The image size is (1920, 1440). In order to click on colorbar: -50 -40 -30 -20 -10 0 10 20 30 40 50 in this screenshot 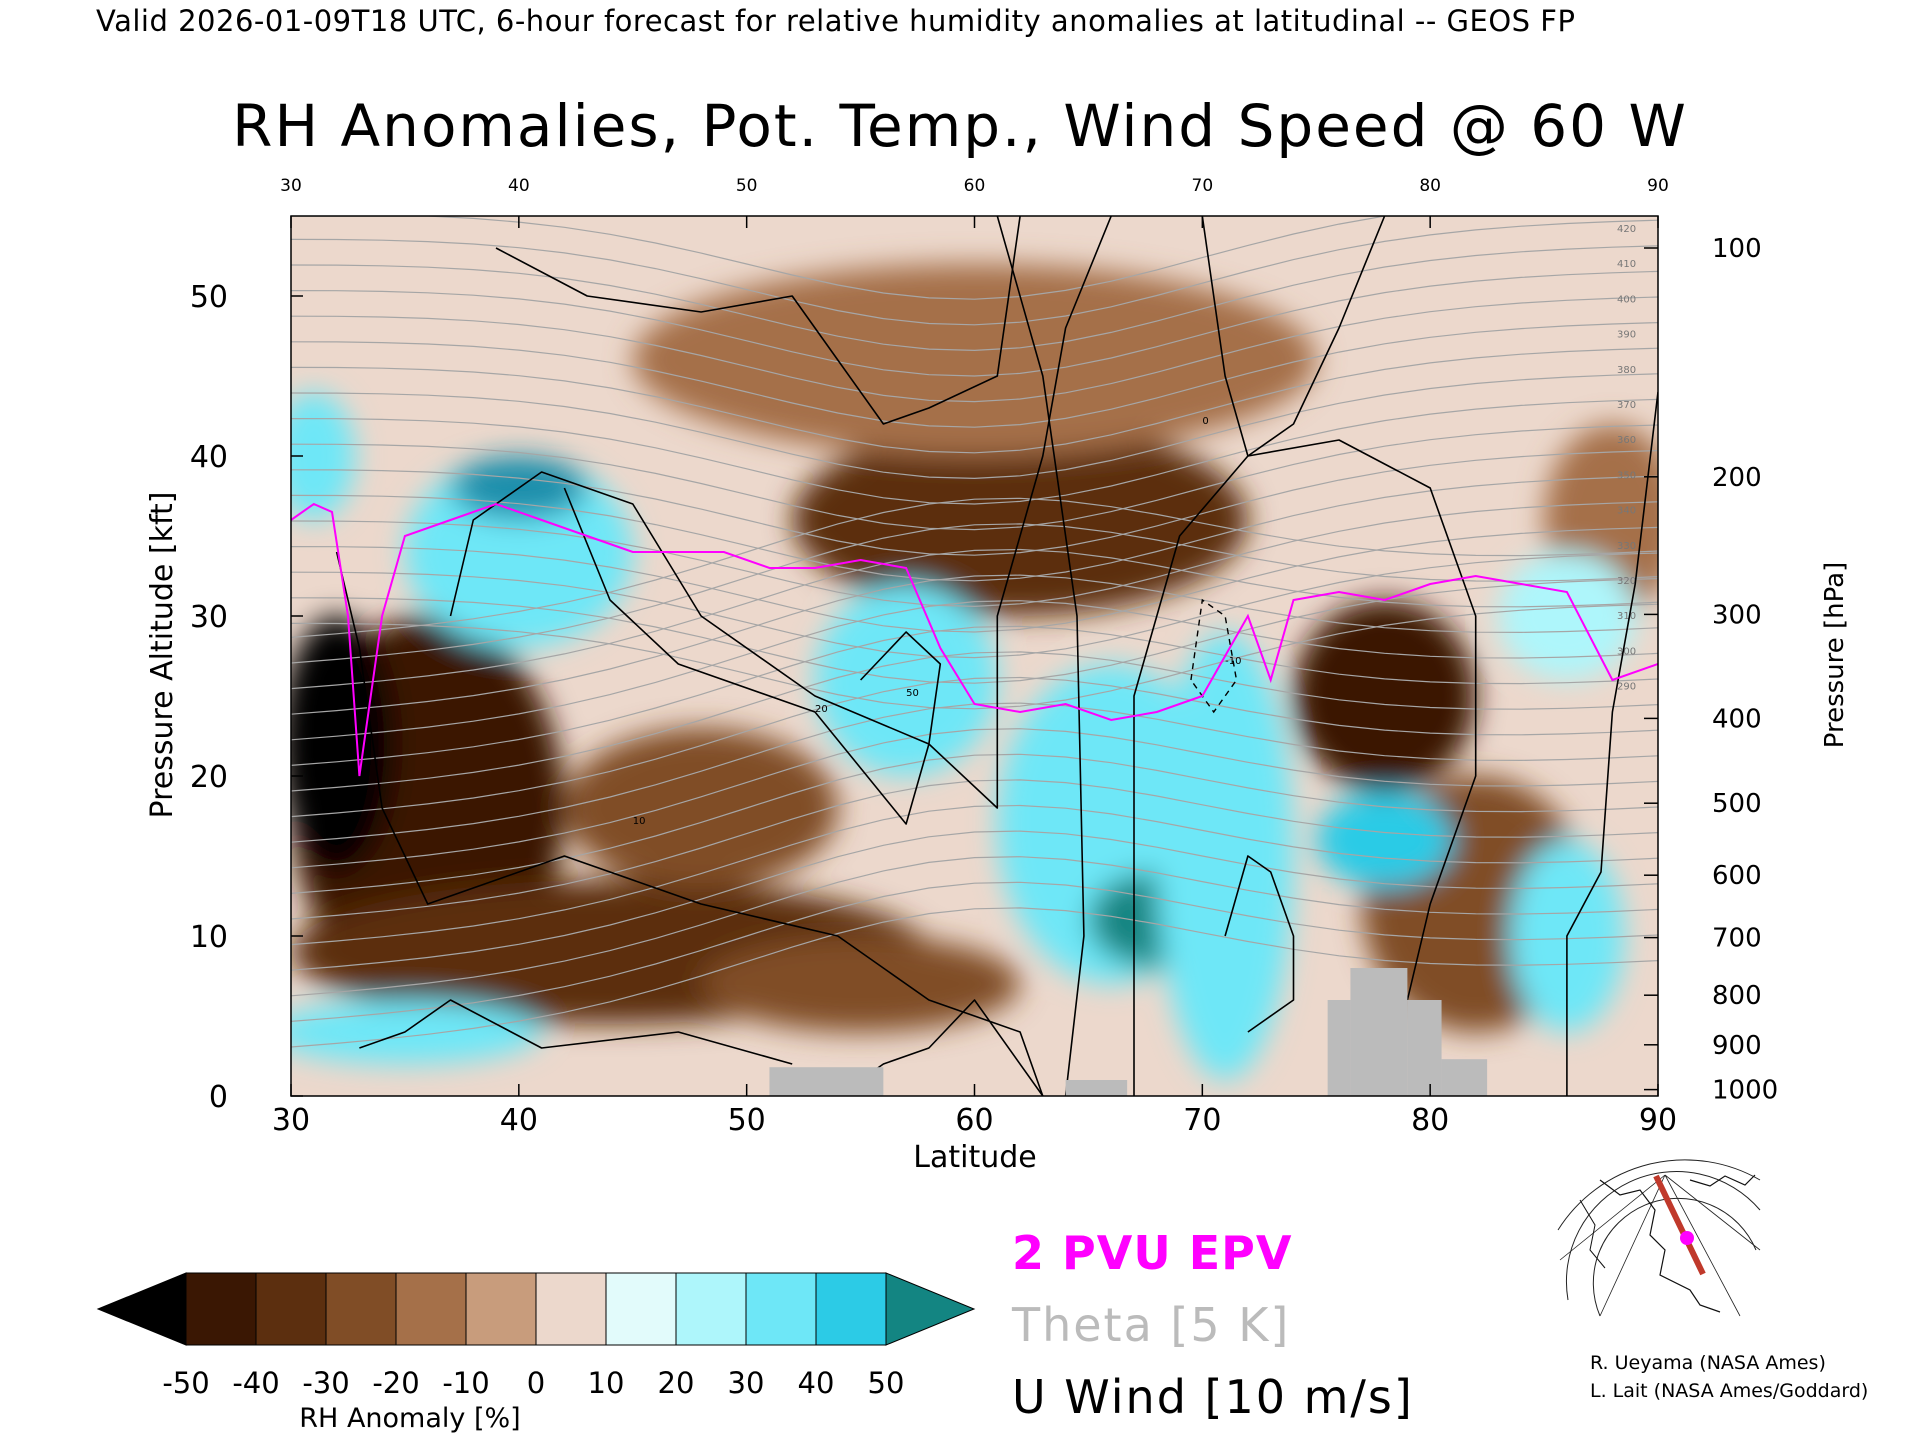, I will do `click(536, 1336)`.